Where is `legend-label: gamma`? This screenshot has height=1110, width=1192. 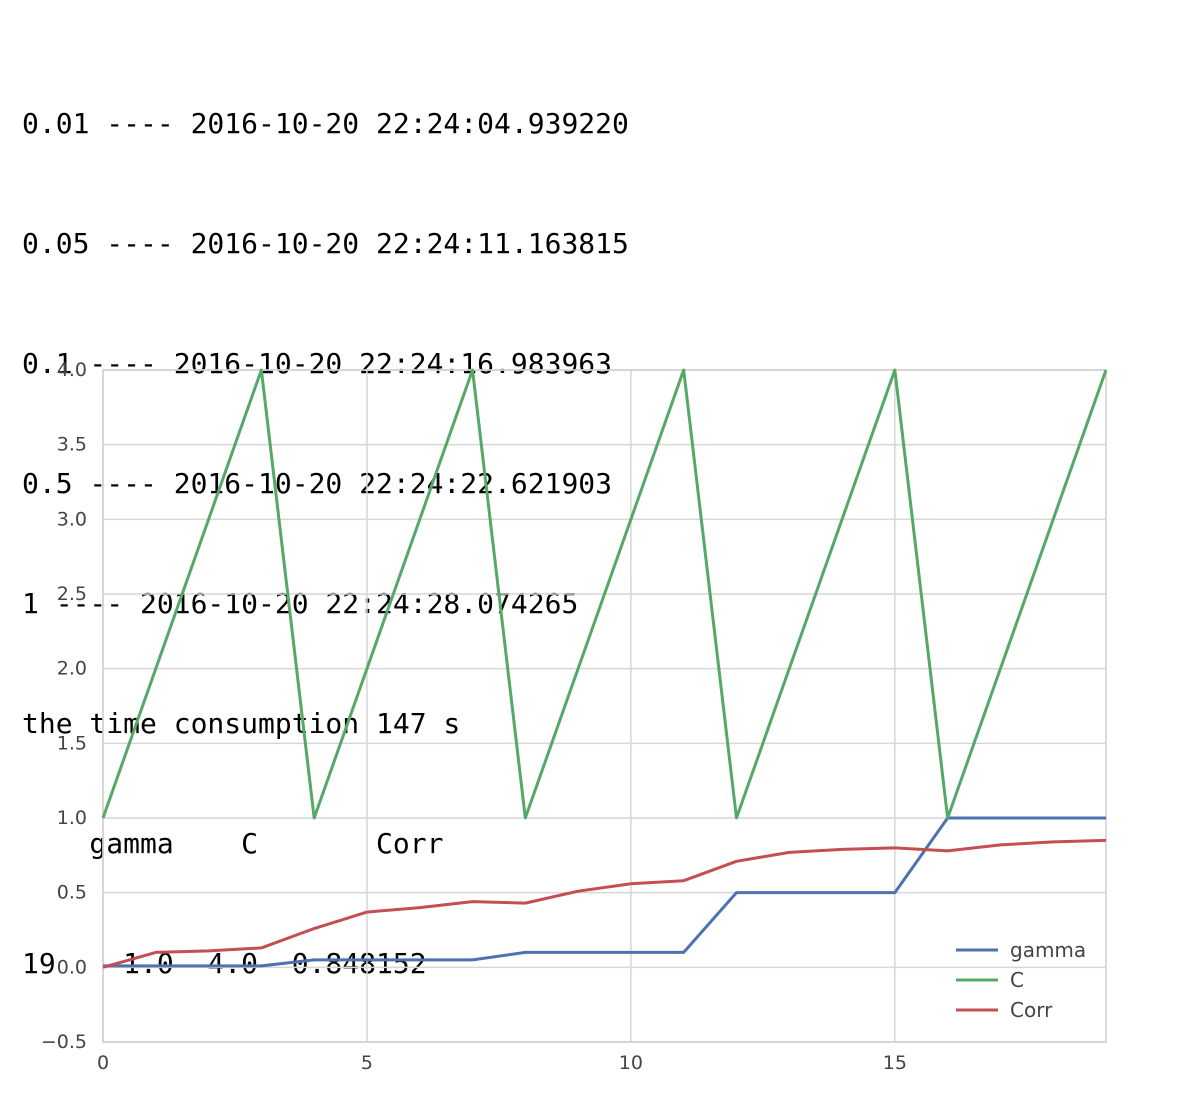 legend-label: gamma is located at coordinates (1048, 950).